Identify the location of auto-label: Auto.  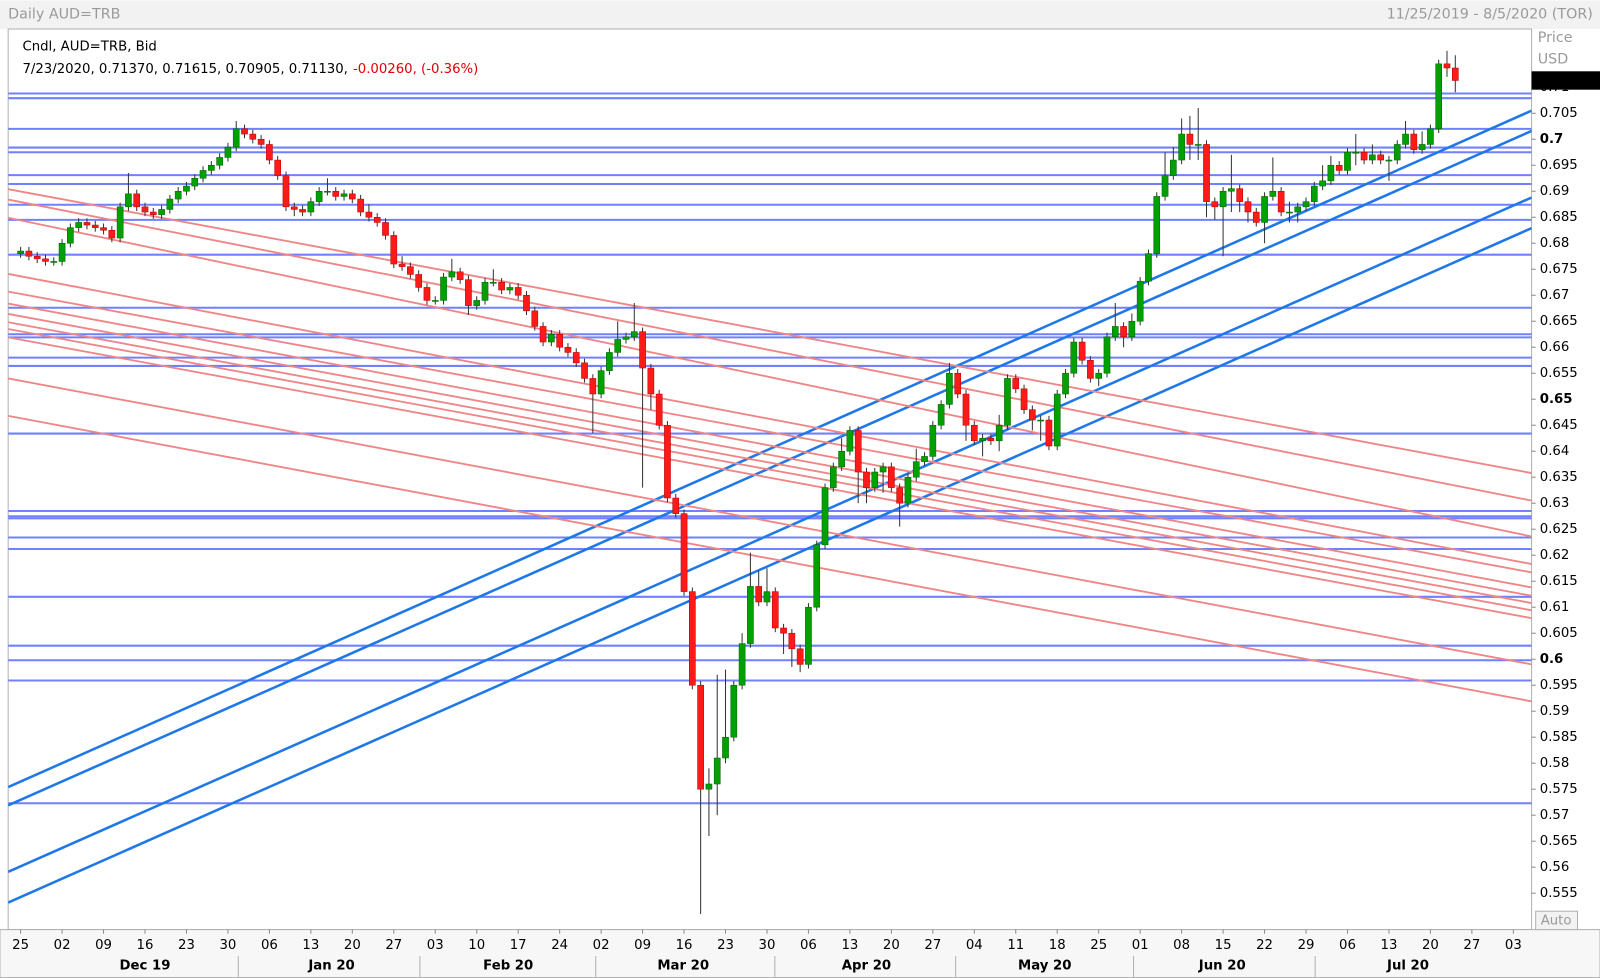
(1556, 920).